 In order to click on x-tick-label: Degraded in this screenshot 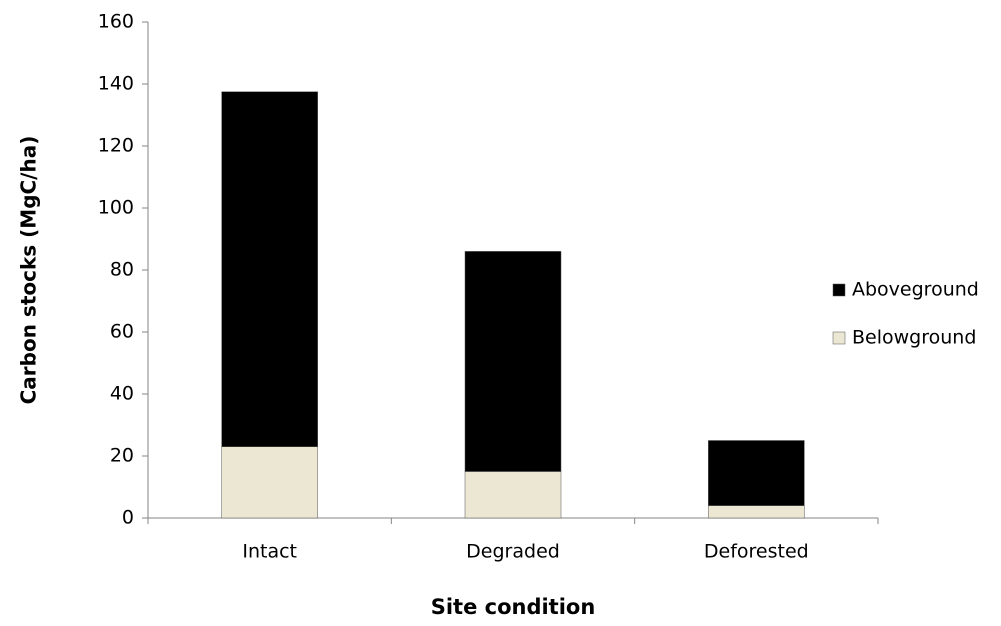, I will do `click(513, 552)`.